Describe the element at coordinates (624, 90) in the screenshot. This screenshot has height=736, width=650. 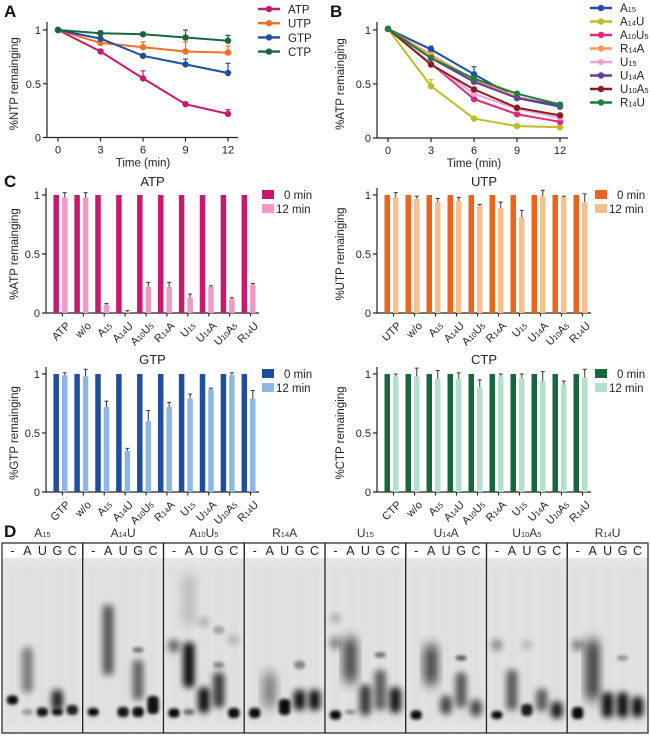
I see `legend-label-base: U` at that location.